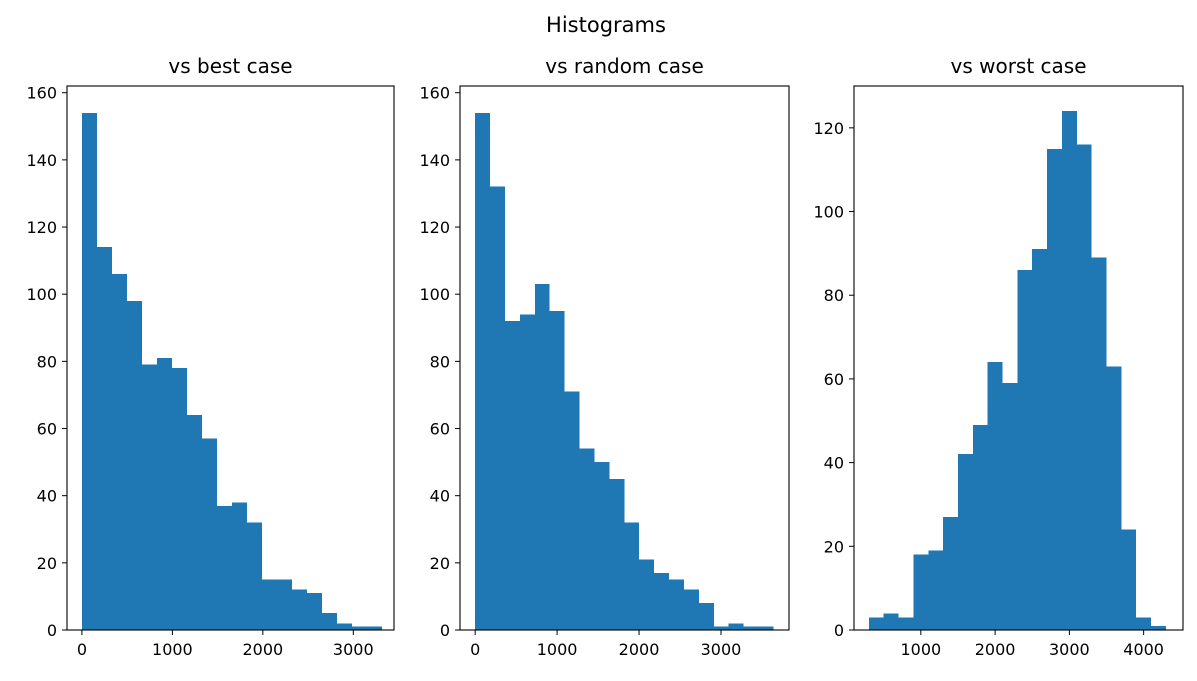 Image resolution: width=1197 pixels, height=681 pixels. I want to click on subplot-title-random-case: vs random case, so click(624, 66).